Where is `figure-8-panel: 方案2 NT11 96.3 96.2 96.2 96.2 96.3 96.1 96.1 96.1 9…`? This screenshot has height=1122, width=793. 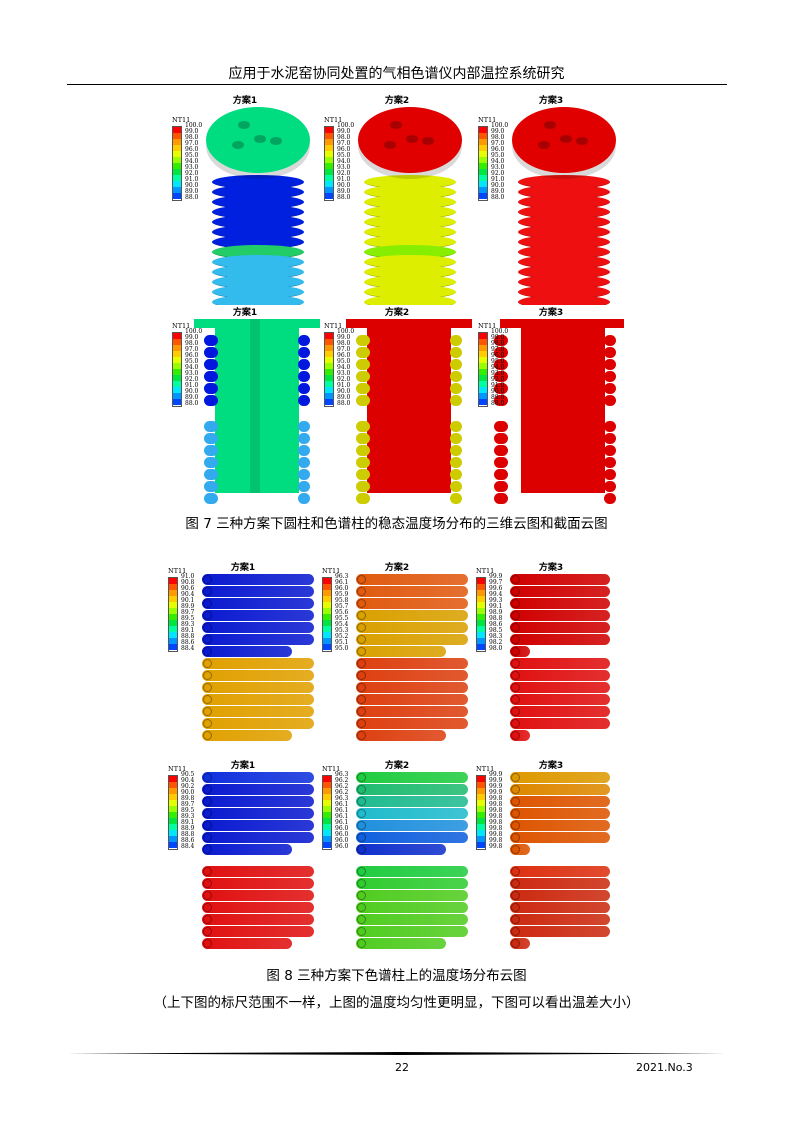 figure-8-panel: 方案2 NT11 96.3 96.2 96.2 96.2 96.3 96.1 96.1 96.1 9… is located at coordinates (397, 853).